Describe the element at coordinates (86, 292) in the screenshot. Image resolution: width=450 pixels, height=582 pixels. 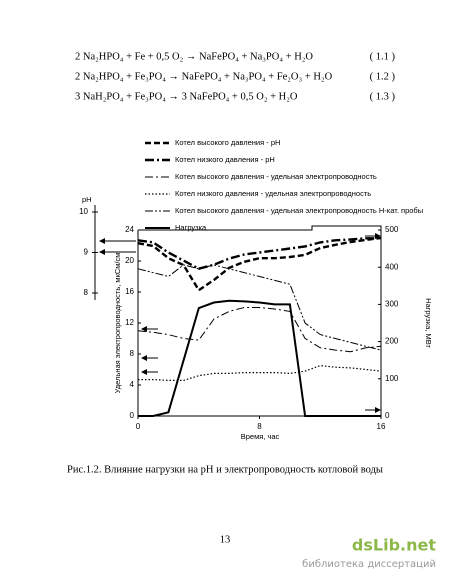
I see `y3-tick-label: 8` at that location.